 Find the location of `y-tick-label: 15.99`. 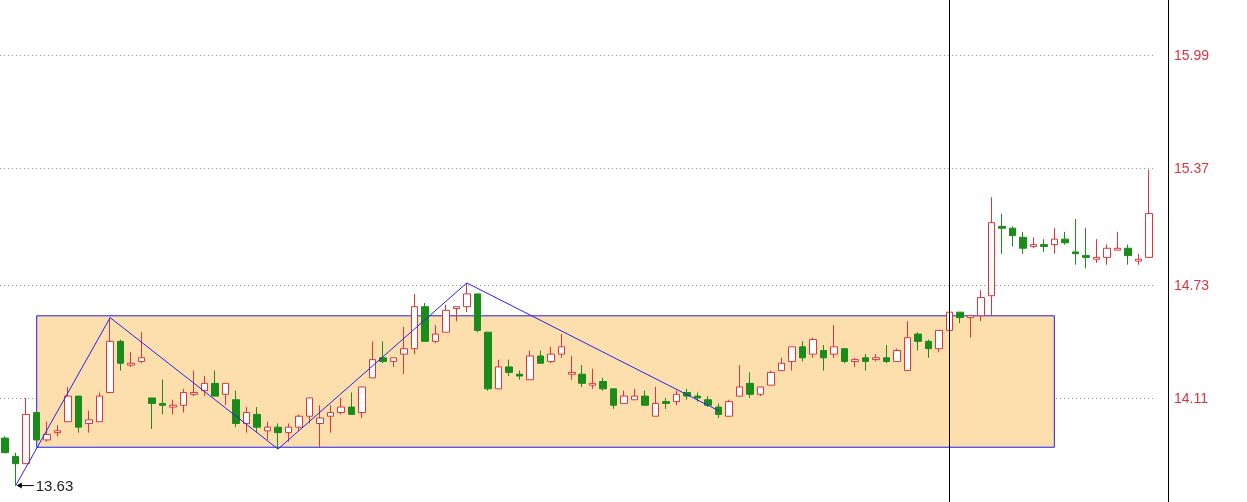

y-tick-label: 15.99 is located at coordinates (1192, 54).